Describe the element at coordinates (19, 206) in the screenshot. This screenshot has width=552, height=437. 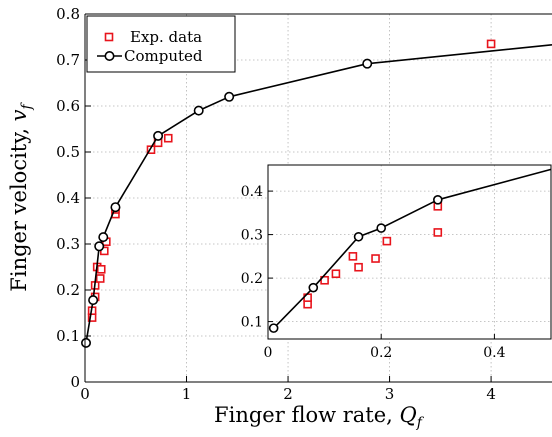
I see `y-axis-title-text: Finger velocity,` at that location.